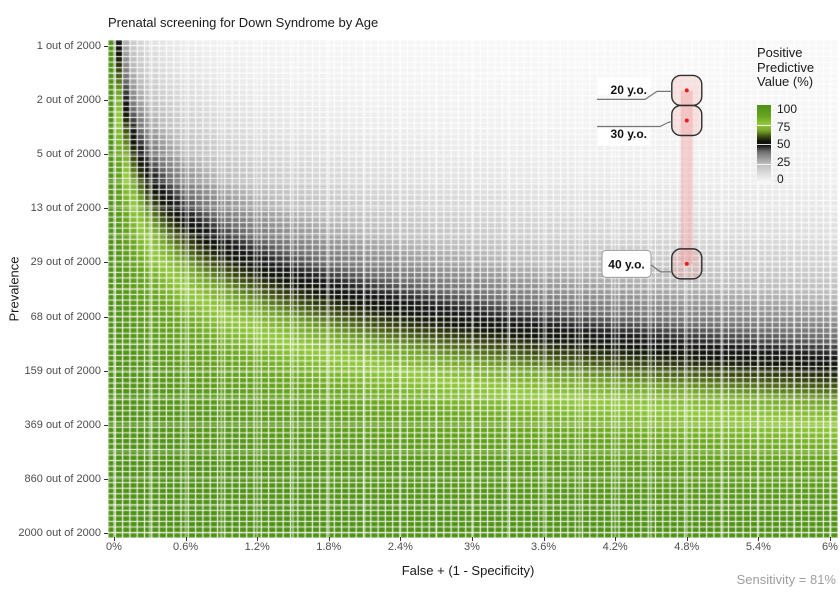  Describe the element at coordinates (114, 547) in the screenshot. I see `x-tick-label: 0%` at that location.